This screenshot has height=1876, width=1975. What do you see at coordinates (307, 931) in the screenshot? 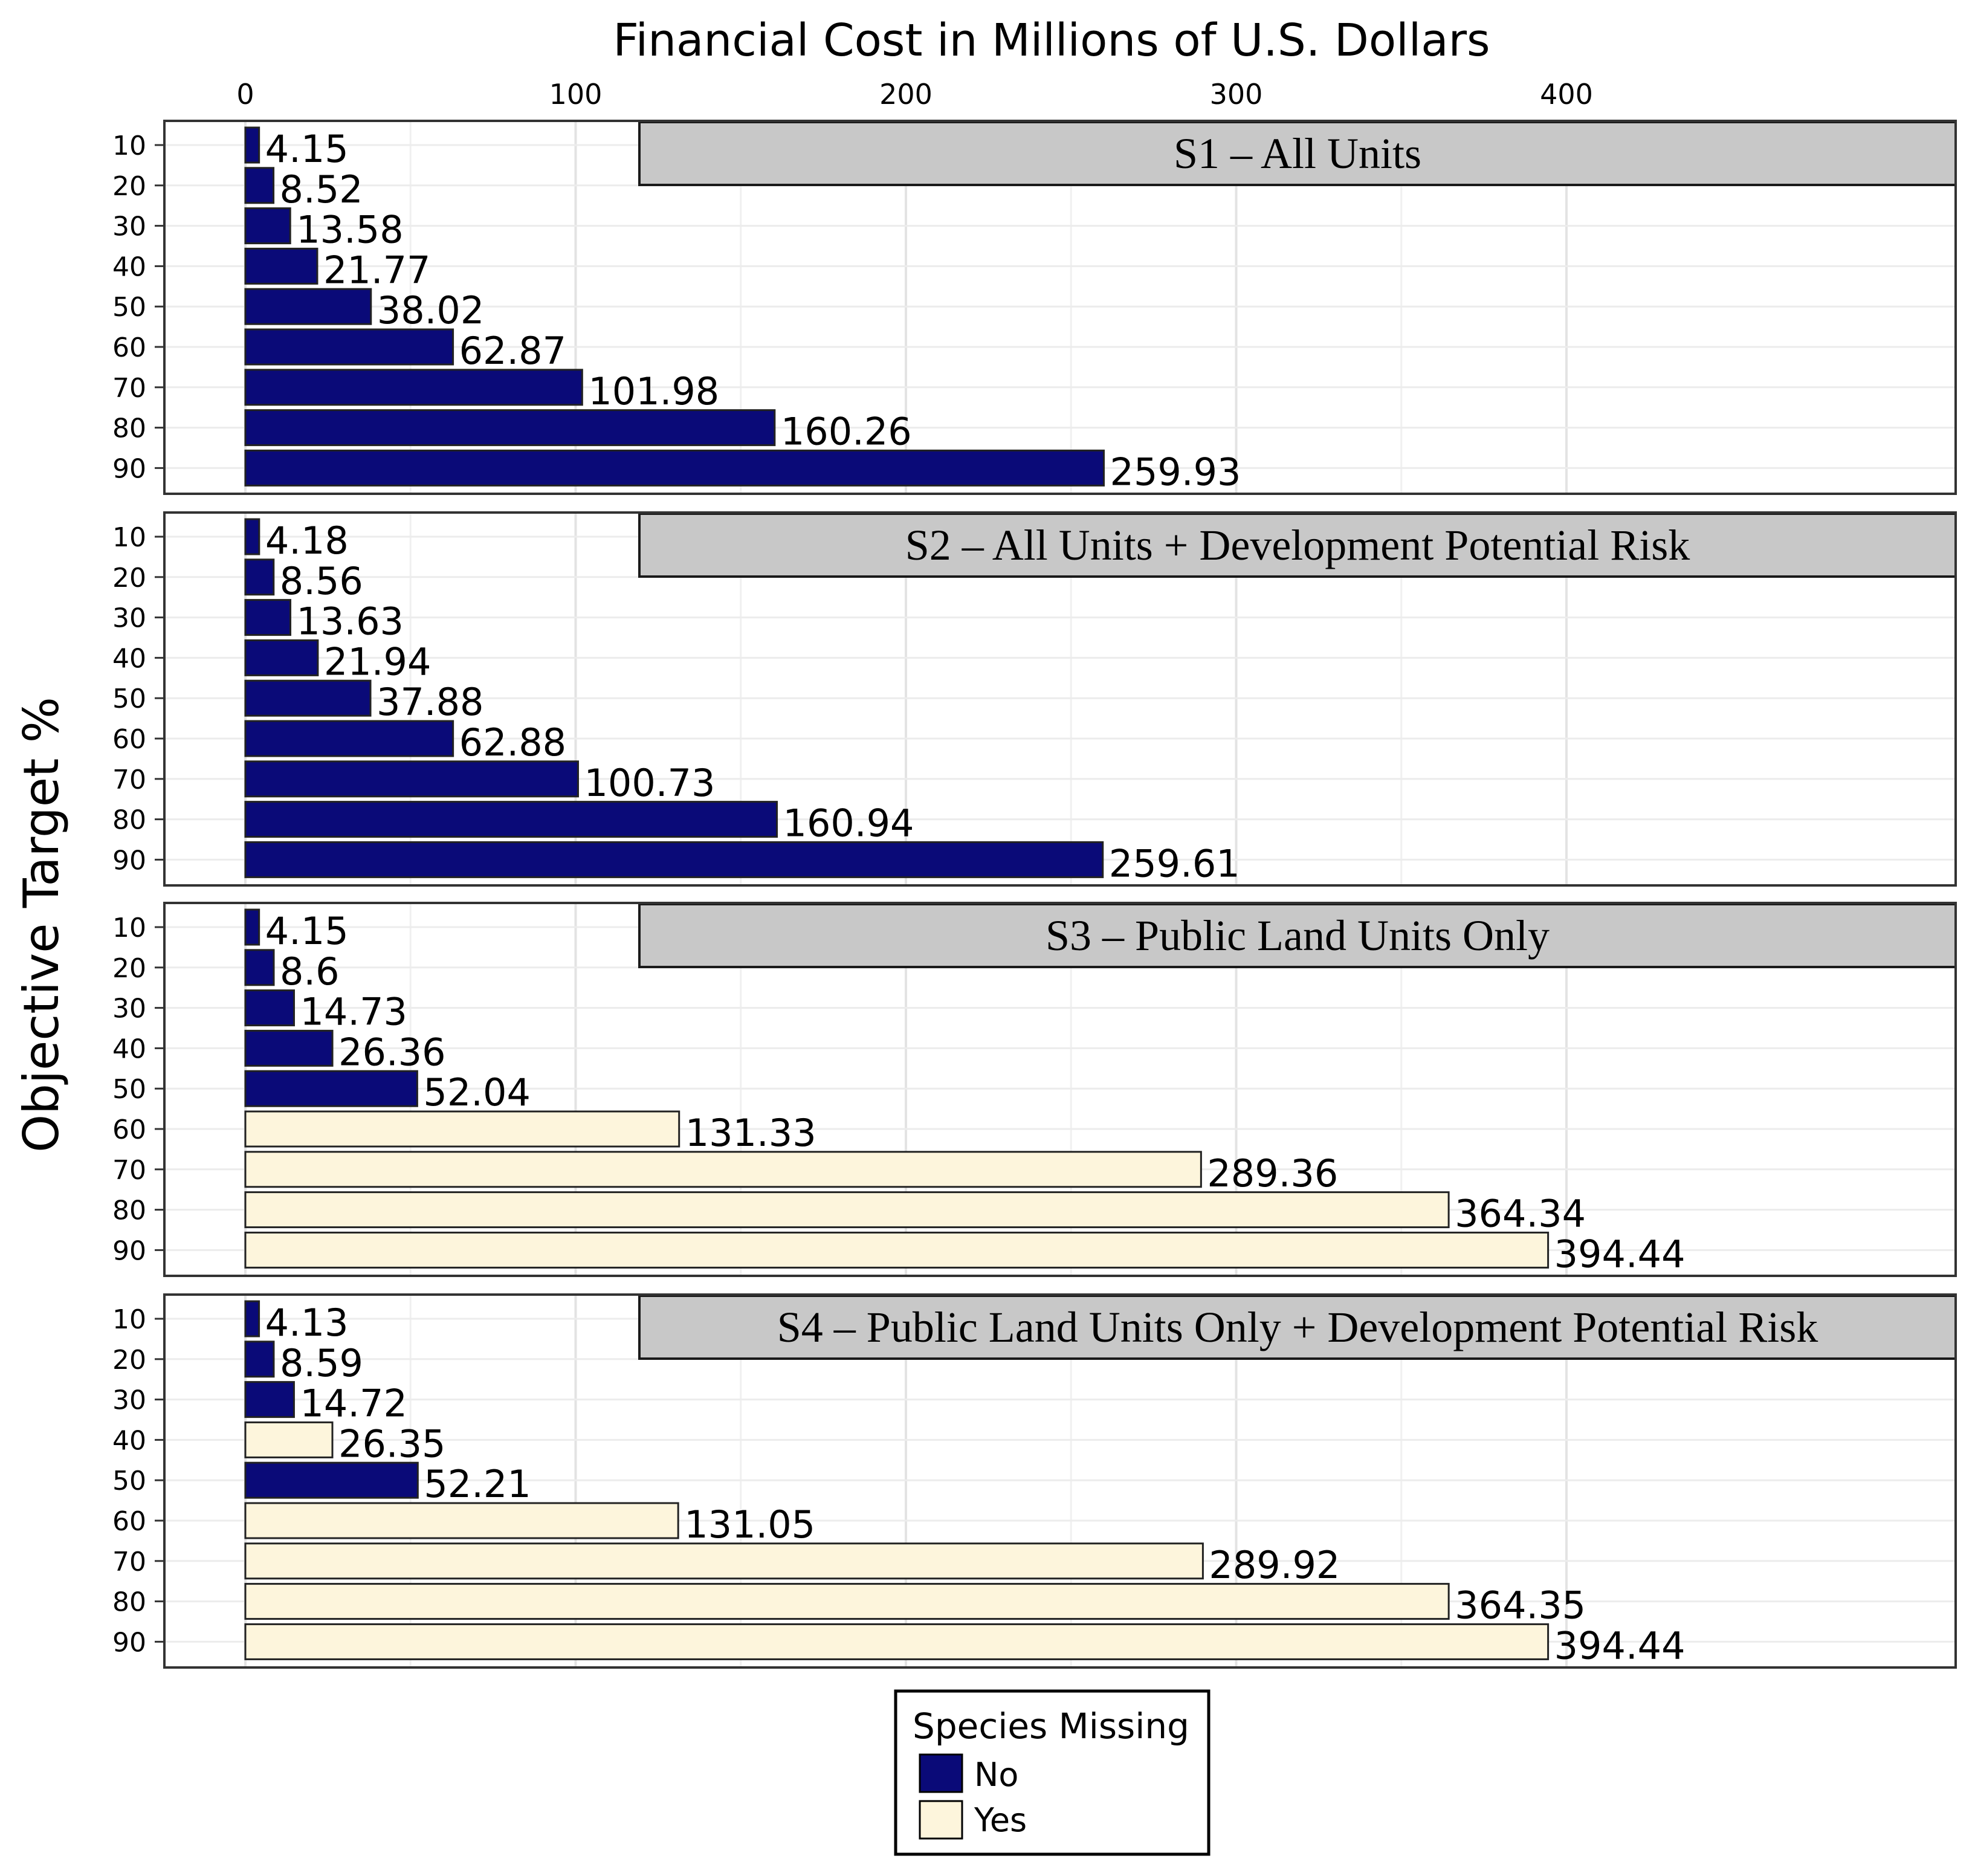
I see `bar-value-label: 4.15` at bounding box center [307, 931].